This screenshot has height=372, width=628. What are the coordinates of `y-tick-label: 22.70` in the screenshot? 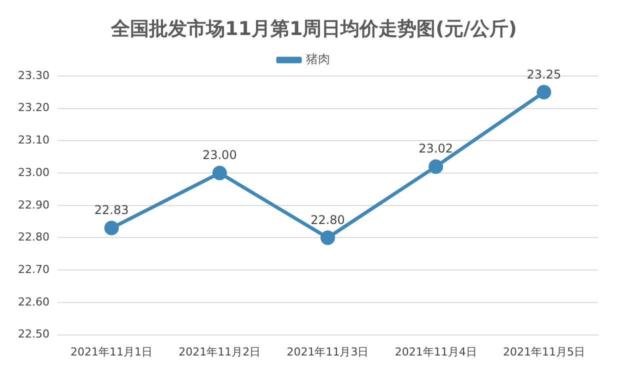 It's located at (34, 269).